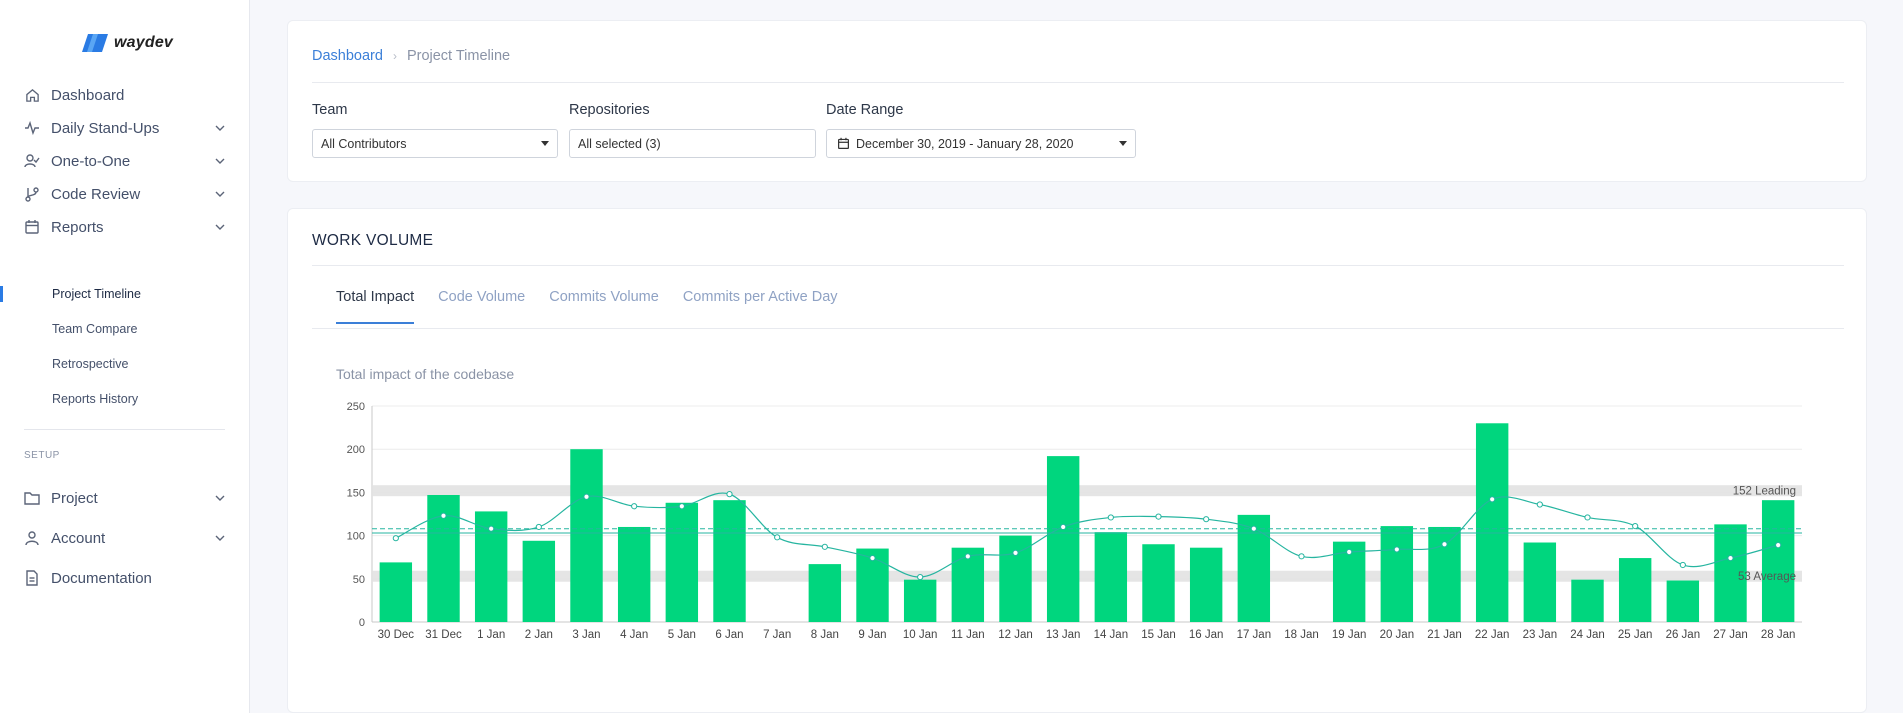 This screenshot has height=713, width=1903. Describe the element at coordinates (32, 578) in the screenshot. I see `file-text-icon` at that location.